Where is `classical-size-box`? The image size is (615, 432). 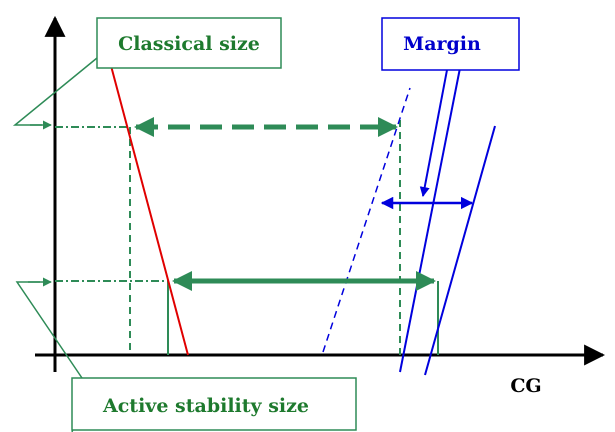 classical-size-box is located at coordinates (189, 43).